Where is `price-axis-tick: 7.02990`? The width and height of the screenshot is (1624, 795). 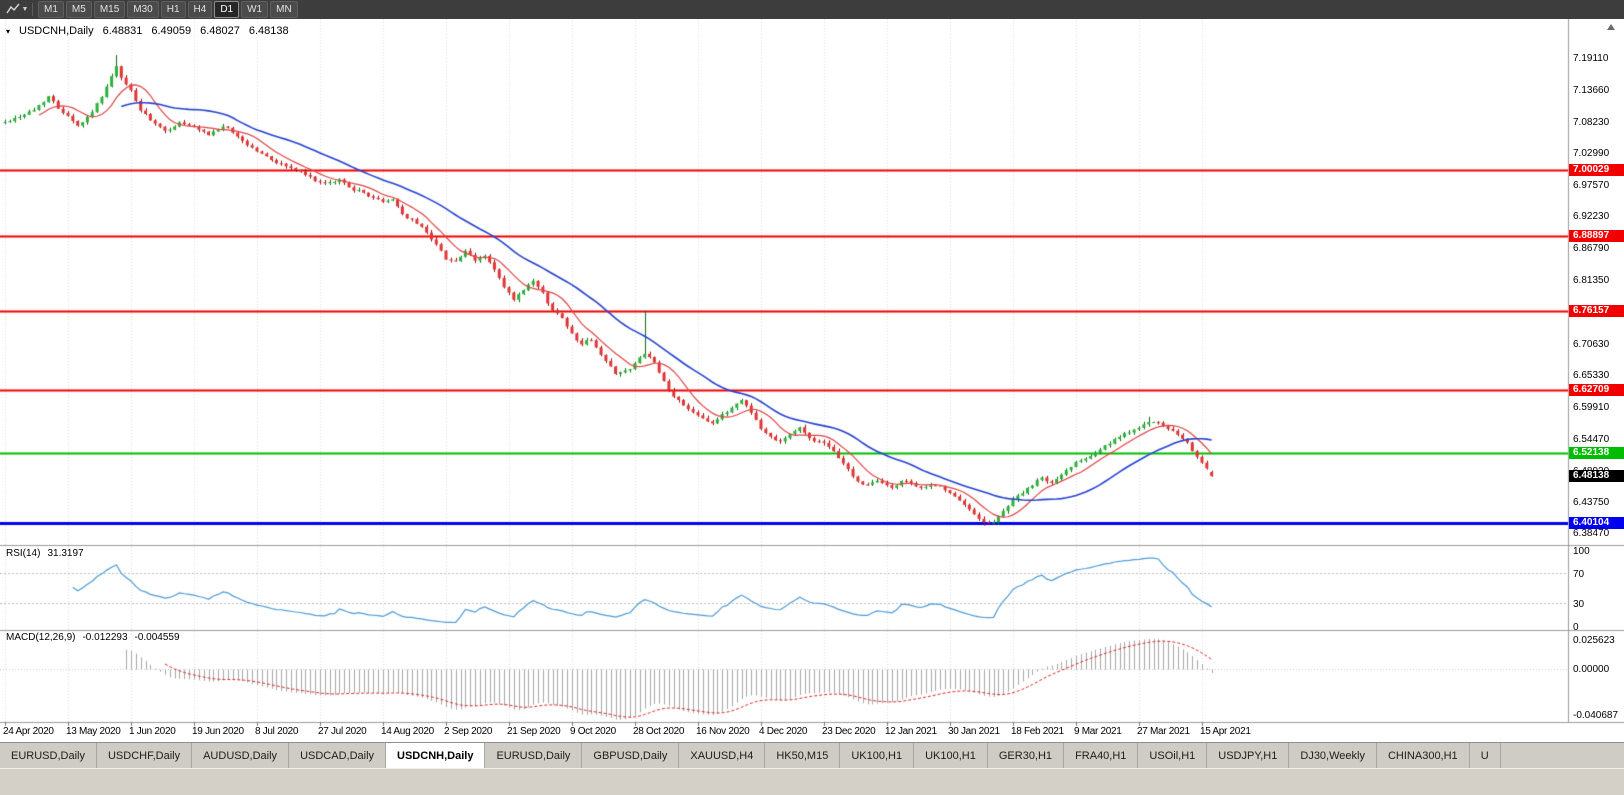 price-axis-tick: 7.02990 is located at coordinates (1591, 153).